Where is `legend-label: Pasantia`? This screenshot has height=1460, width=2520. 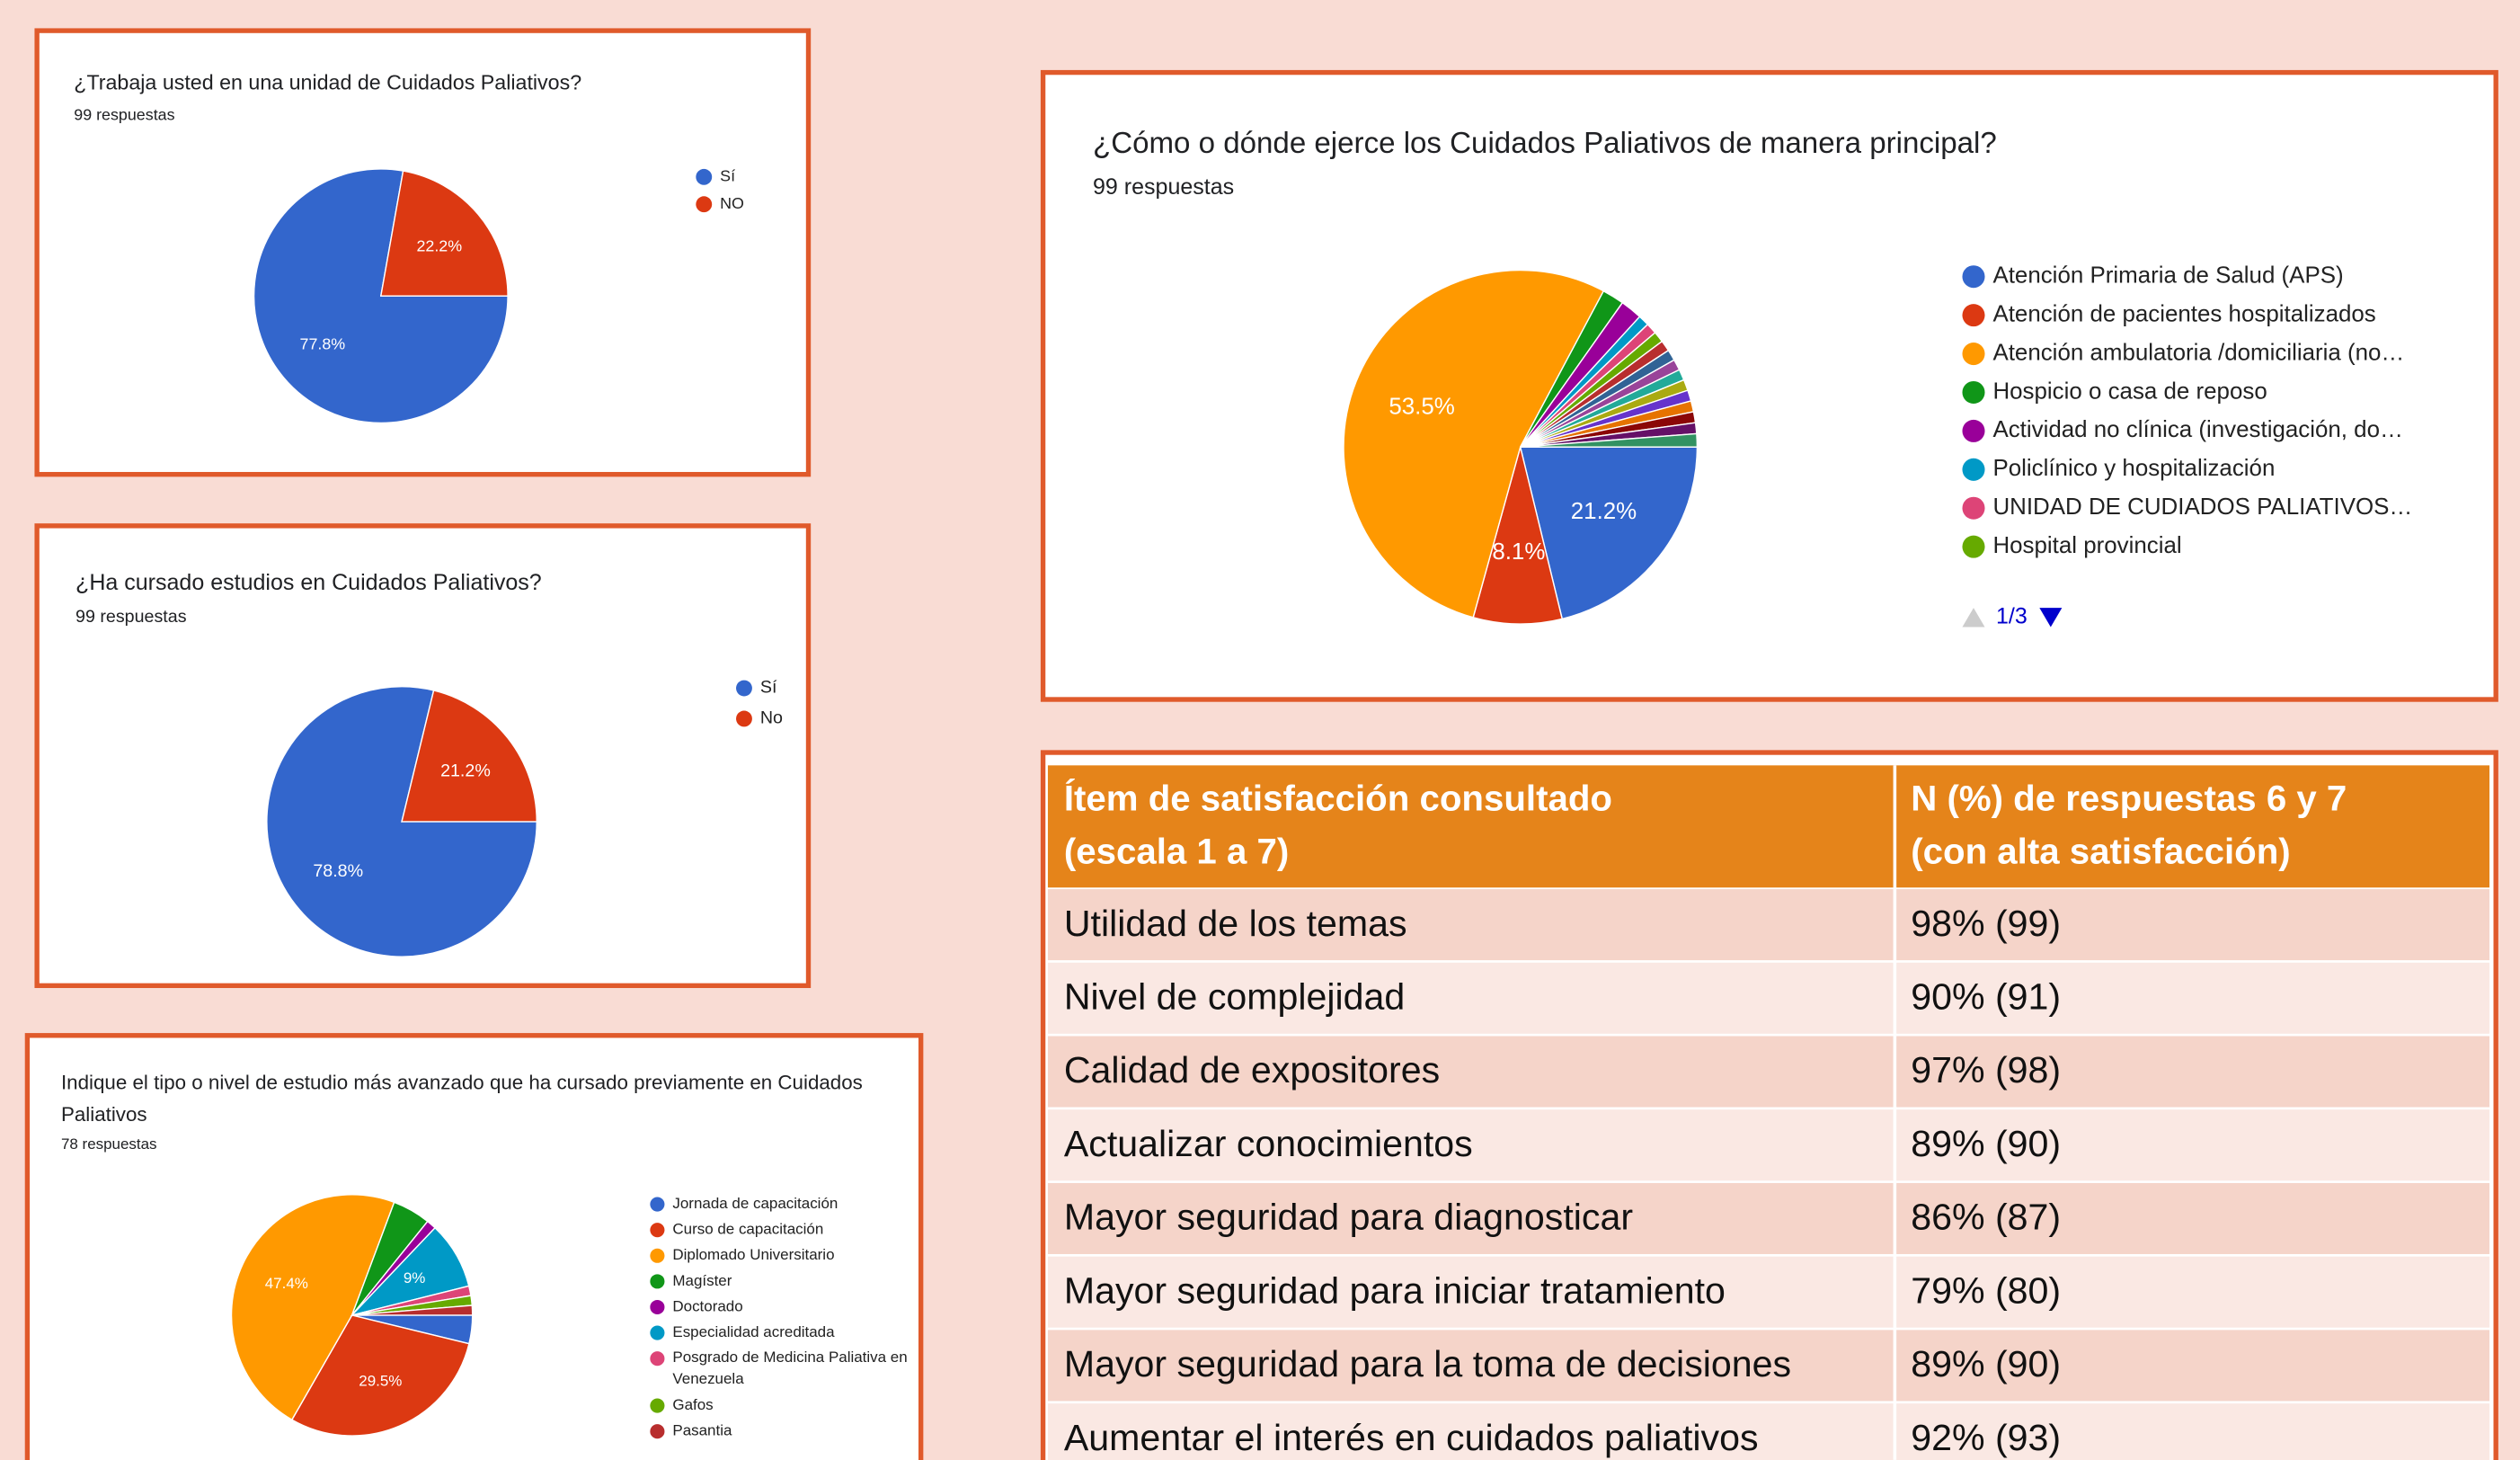 legend-label: Pasantia is located at coordinates (702, 1431).